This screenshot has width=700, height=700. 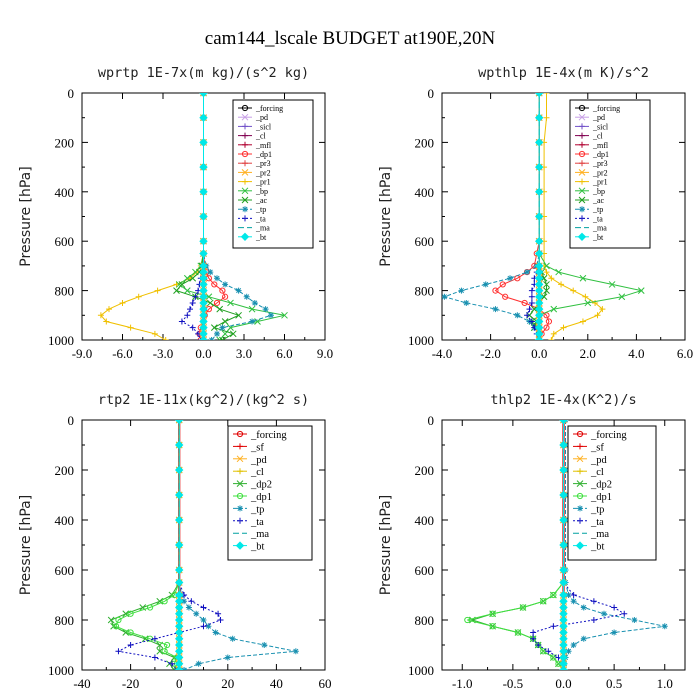 What do you see at coordinates (257, 547) in the screenshot?
I see `legend-label: _bt` at bounding box center [257, 547].